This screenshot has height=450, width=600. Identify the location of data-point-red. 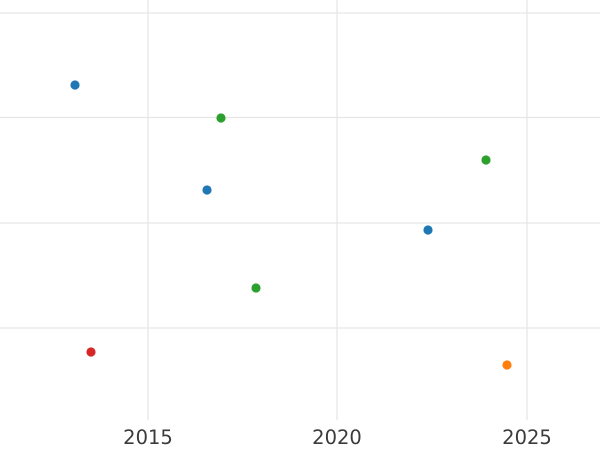
(91, 352).